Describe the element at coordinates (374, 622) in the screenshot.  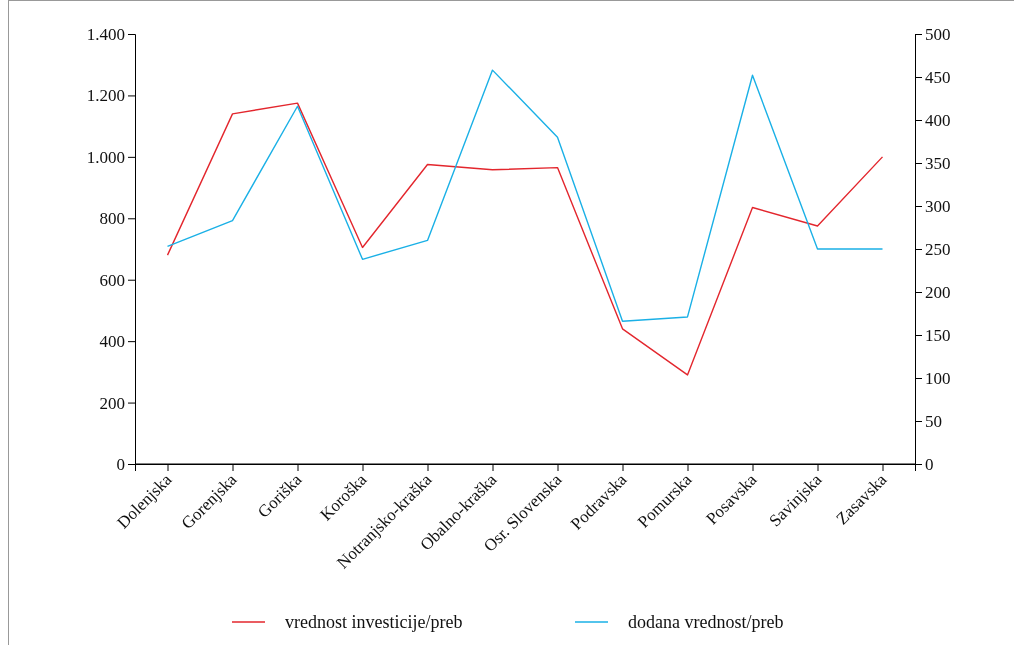
I see `legend-label: vrednost investicije/preb` at that location.